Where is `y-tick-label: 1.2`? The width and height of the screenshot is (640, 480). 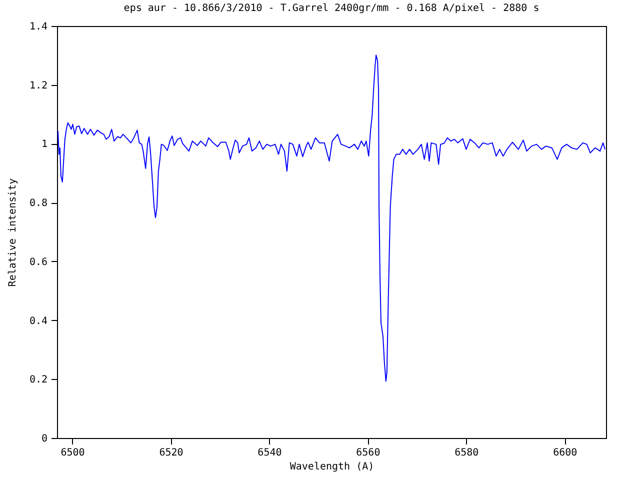 y-tick-label: 1.2 is located at coordinates (38, 86).